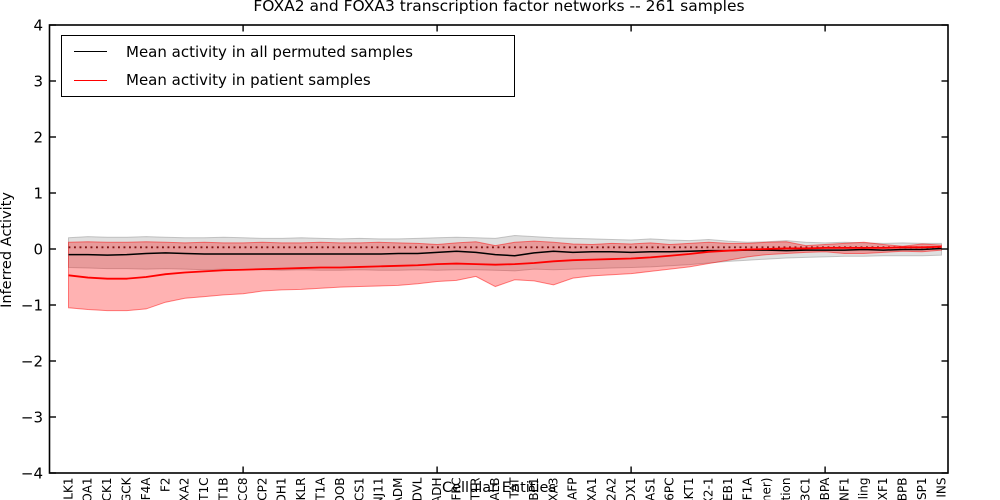 This screenshot has height=500, width=1000. Describe the element at coordinates (883, 489) in the screenshot. I see `x-tick-label: FOXF1` at that location.